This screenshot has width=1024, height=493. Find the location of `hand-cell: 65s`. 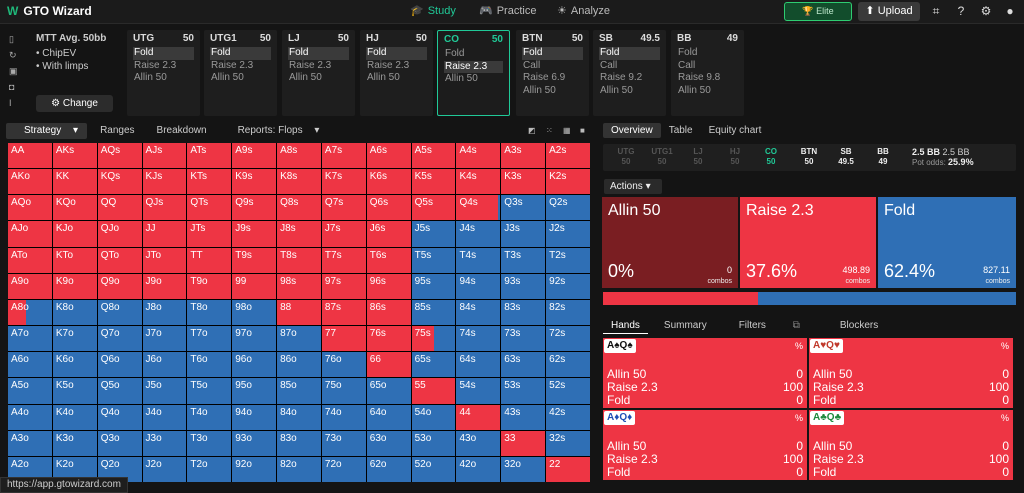

hand-cell: 65s is located at coordinates (433, 365).